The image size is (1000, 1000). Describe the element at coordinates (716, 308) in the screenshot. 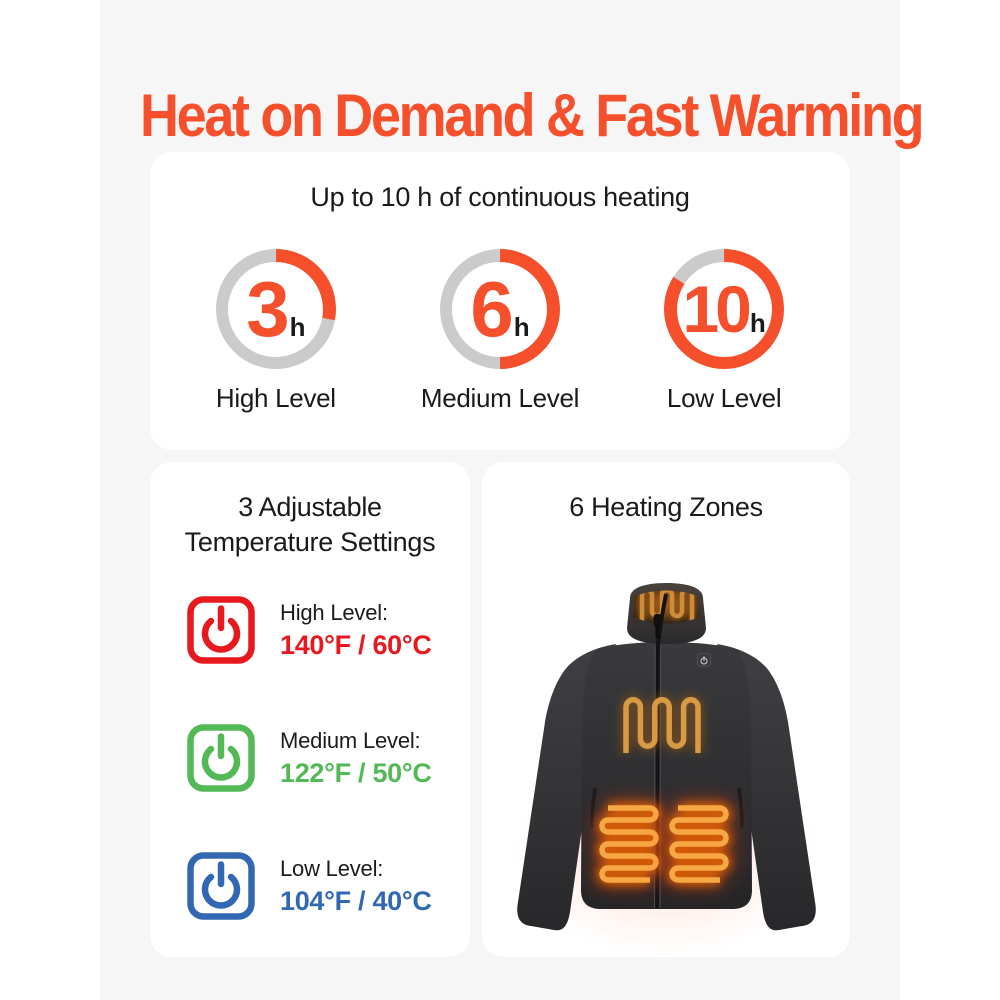

I see `gauge-hours: 10` at that location.